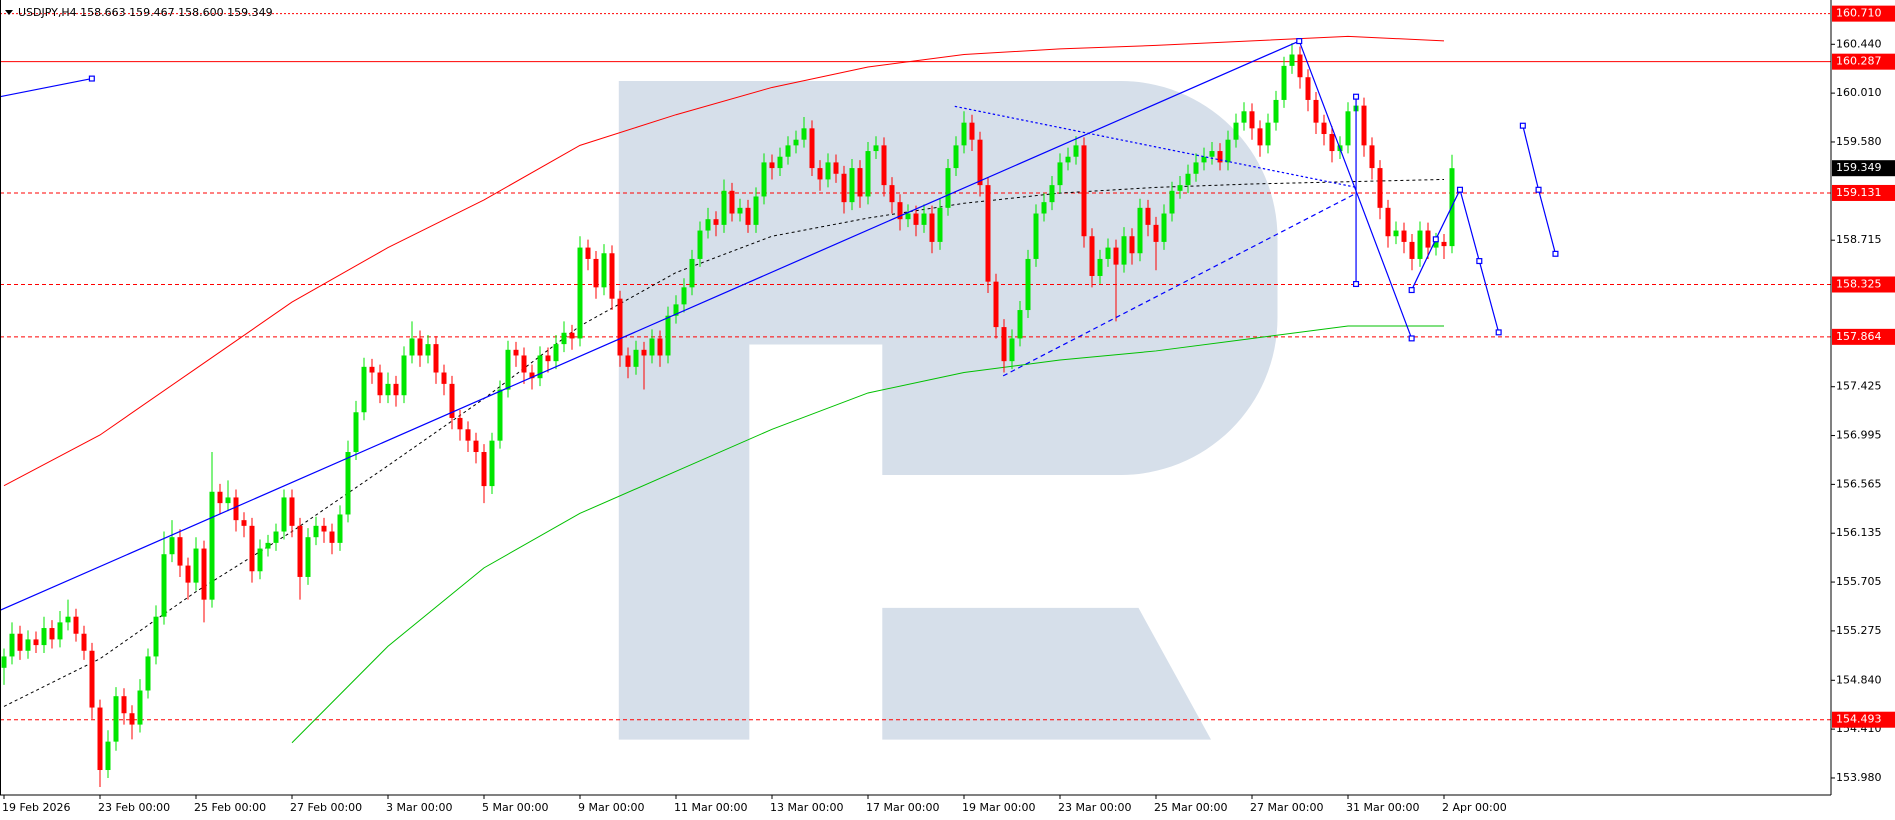 The image size is (1895, 820). Describe the element at coordinates (1859, 679) in the screenshot. I see `y-tick-label: 154.840` at that location.